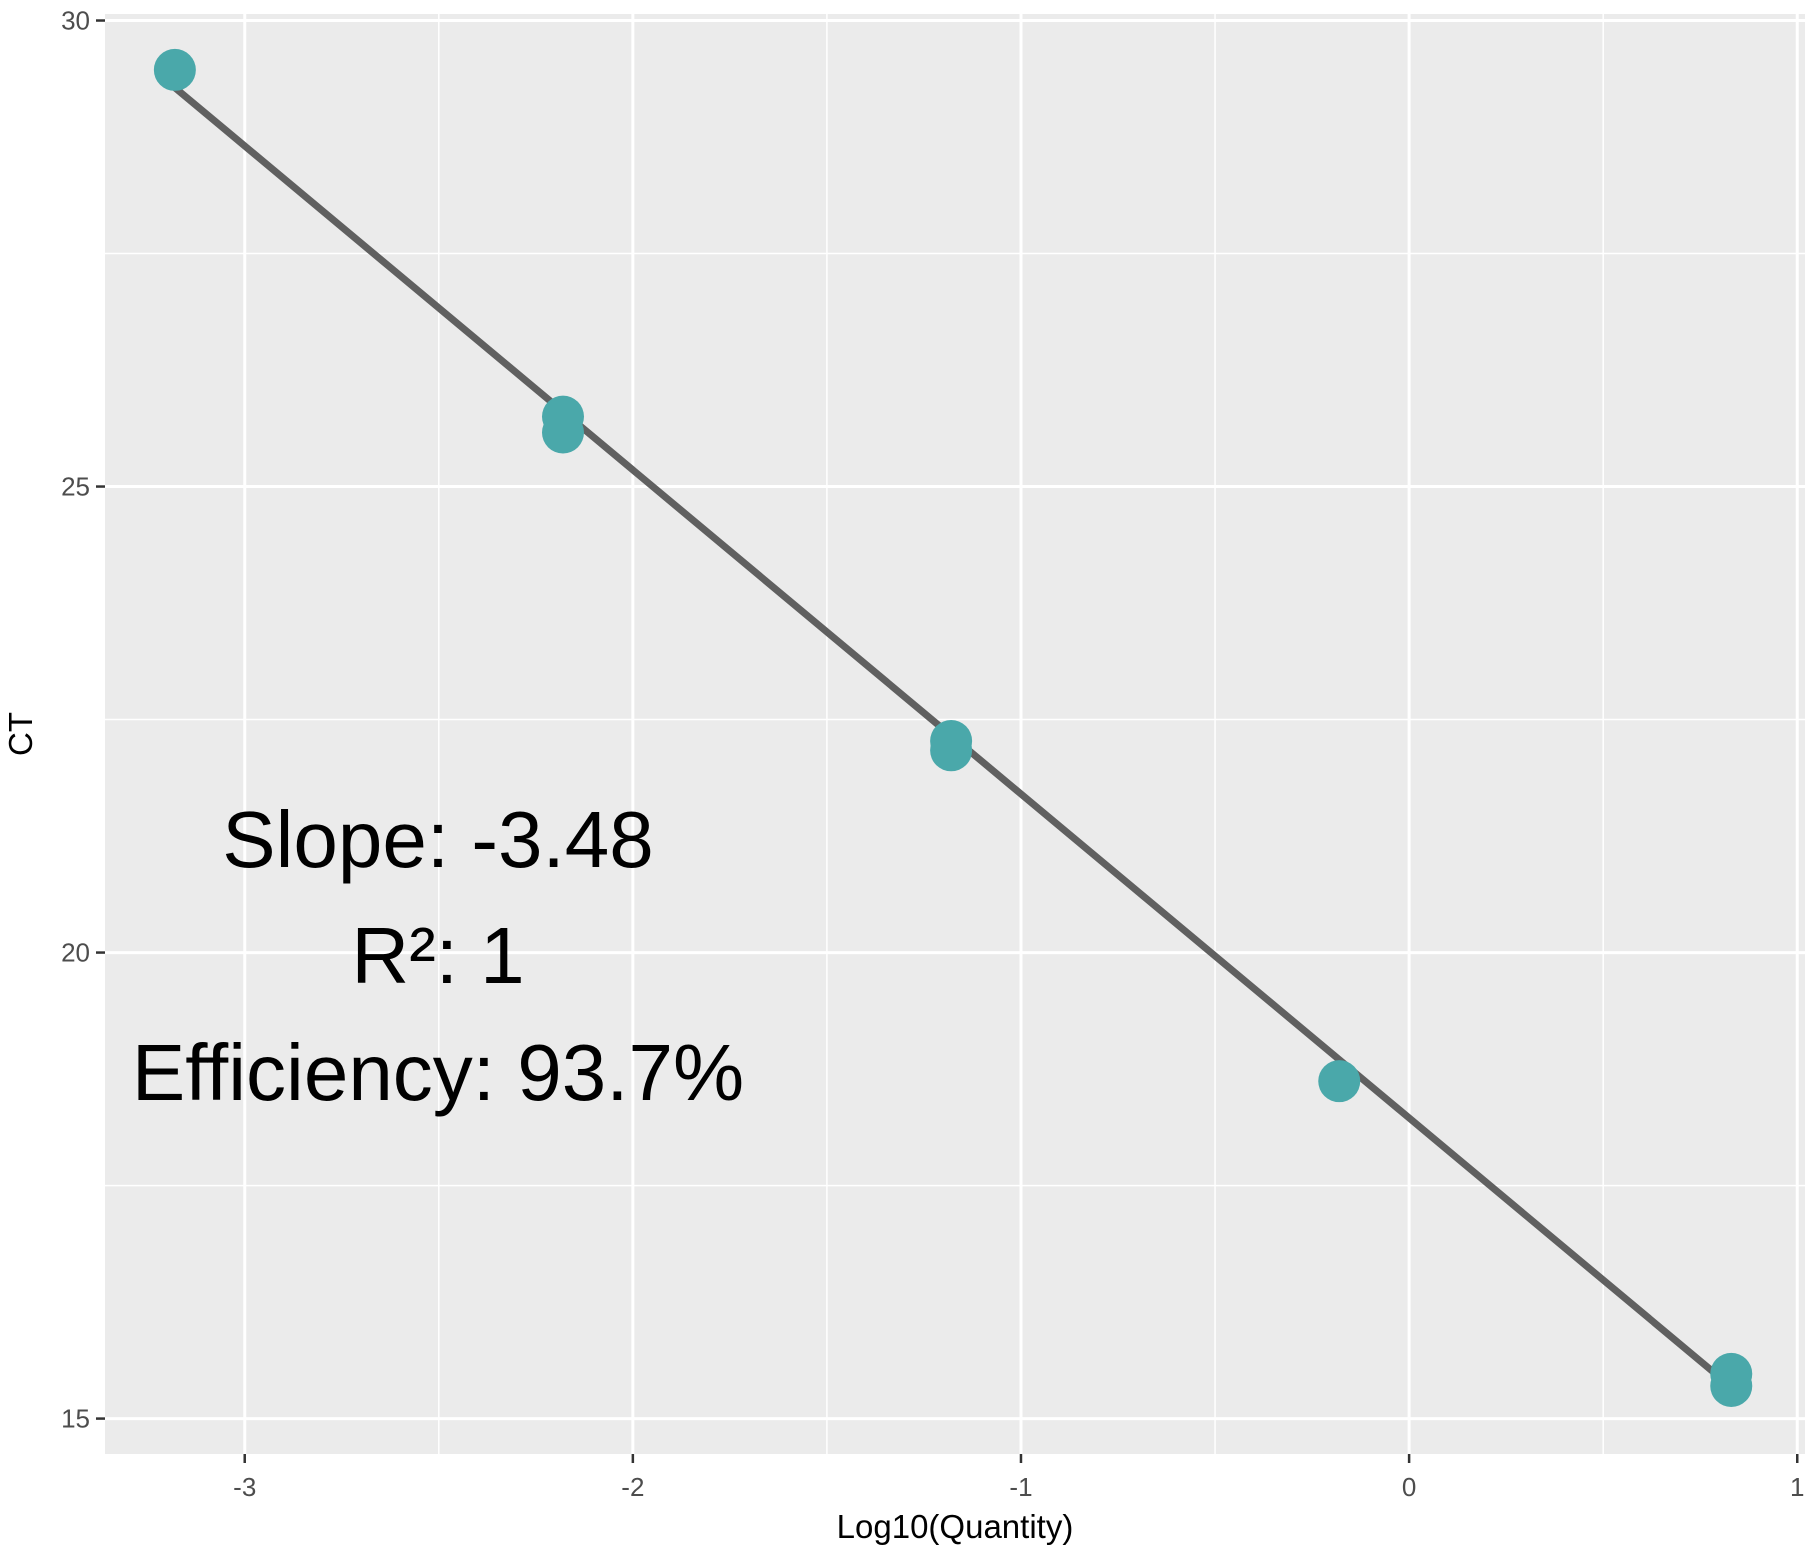 The image size is (1810, 1554). Describe the element at coordinates (75, 21) in the screenshot. I see `y-tick-label: 30` at that location.